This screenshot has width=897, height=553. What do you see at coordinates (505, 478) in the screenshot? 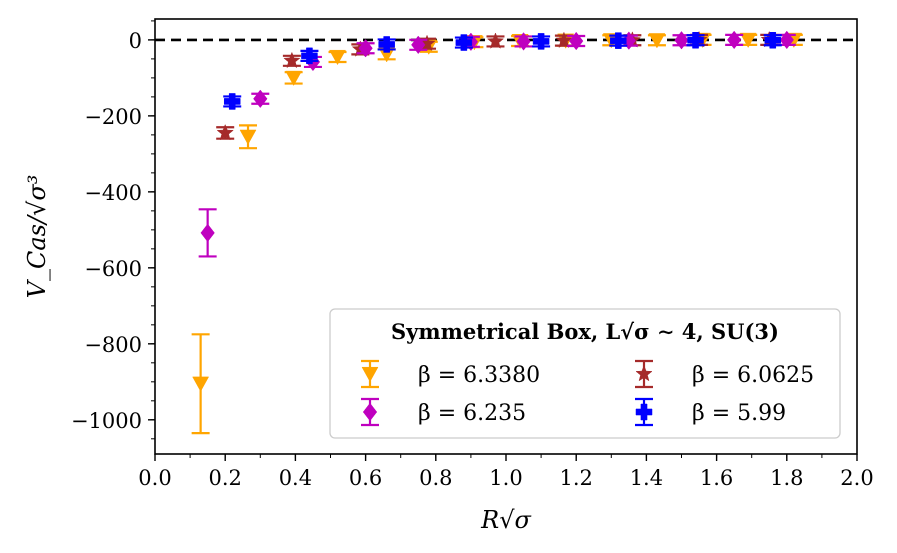
I see `x-tick-label: 1.0` at bounding box center [505, 478].